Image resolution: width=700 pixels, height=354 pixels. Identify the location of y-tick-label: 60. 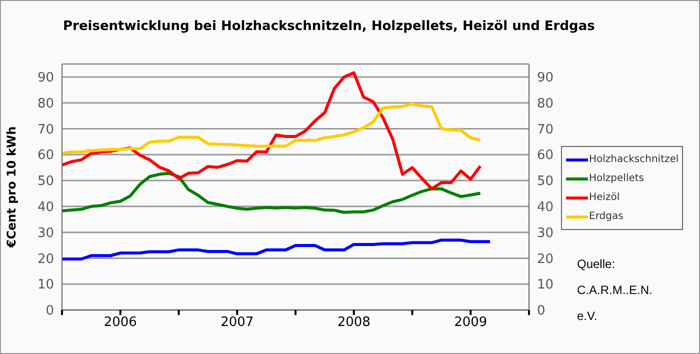
(45, 156).